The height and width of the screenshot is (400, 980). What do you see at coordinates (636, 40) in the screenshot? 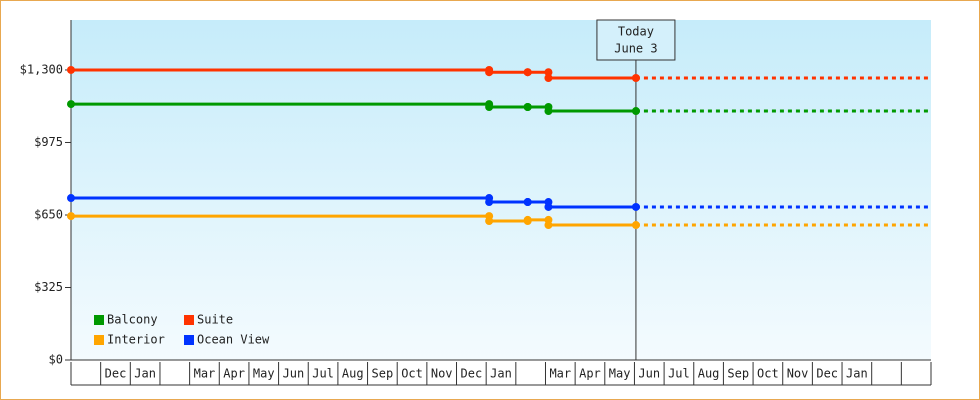
I see `today-box` at bounding box center [636, 40].